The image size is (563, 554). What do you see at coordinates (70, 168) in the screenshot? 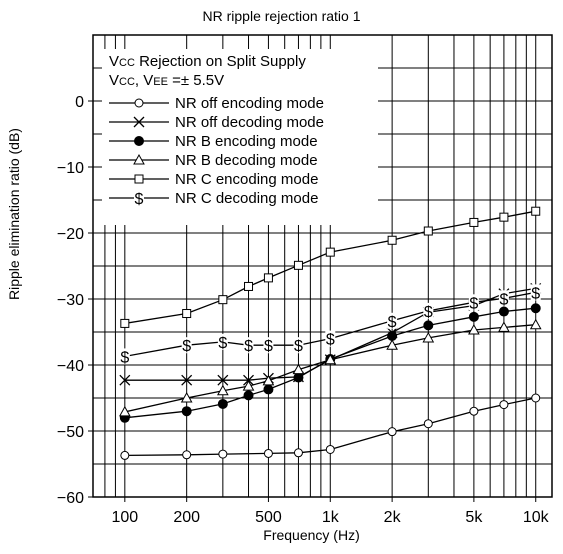
I see `y-tick-label: −10` at bounding box center [70, 168].